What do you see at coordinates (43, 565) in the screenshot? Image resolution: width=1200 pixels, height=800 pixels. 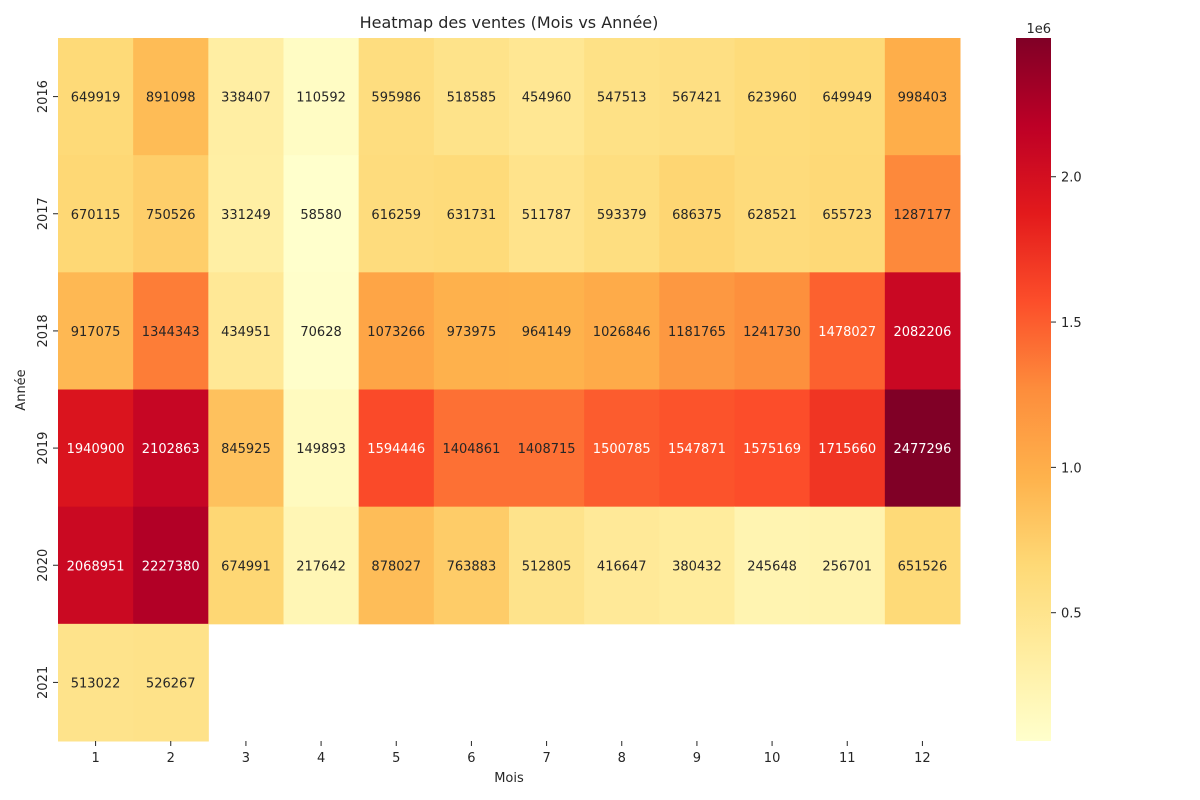 I see `y-tick-label: 2020` at bounding box center [43, 565].